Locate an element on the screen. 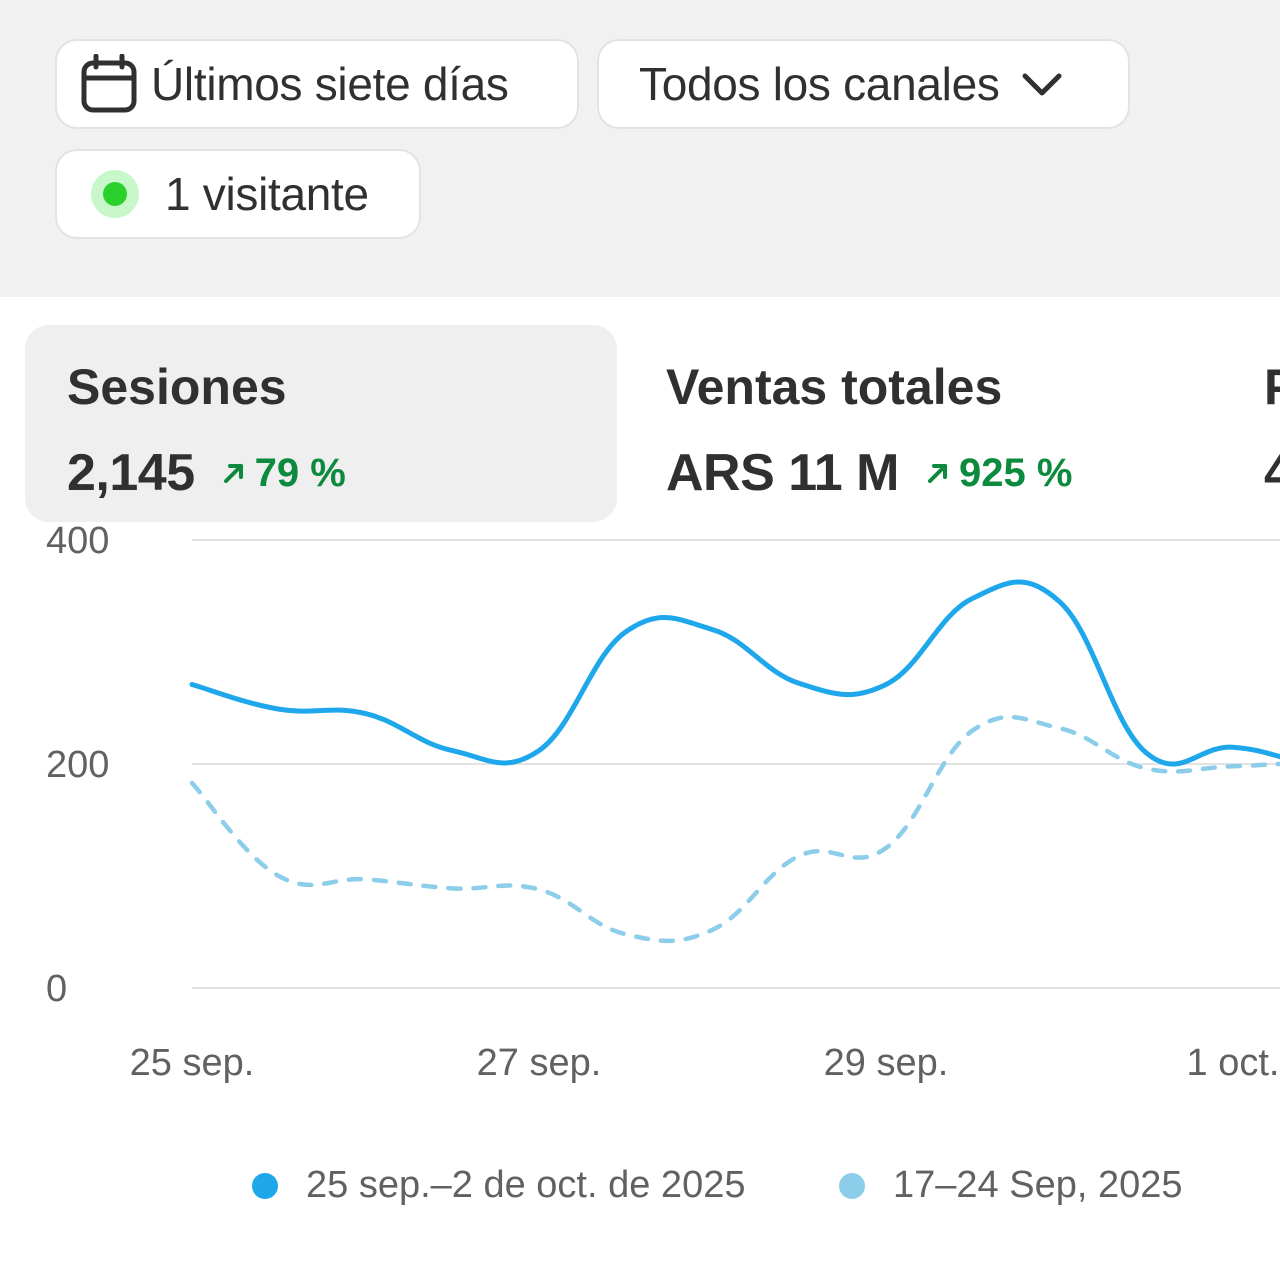 This screenshot has height=1269, width=1280. metric-value: ARS 11 M is located at coordinates (782, 473).